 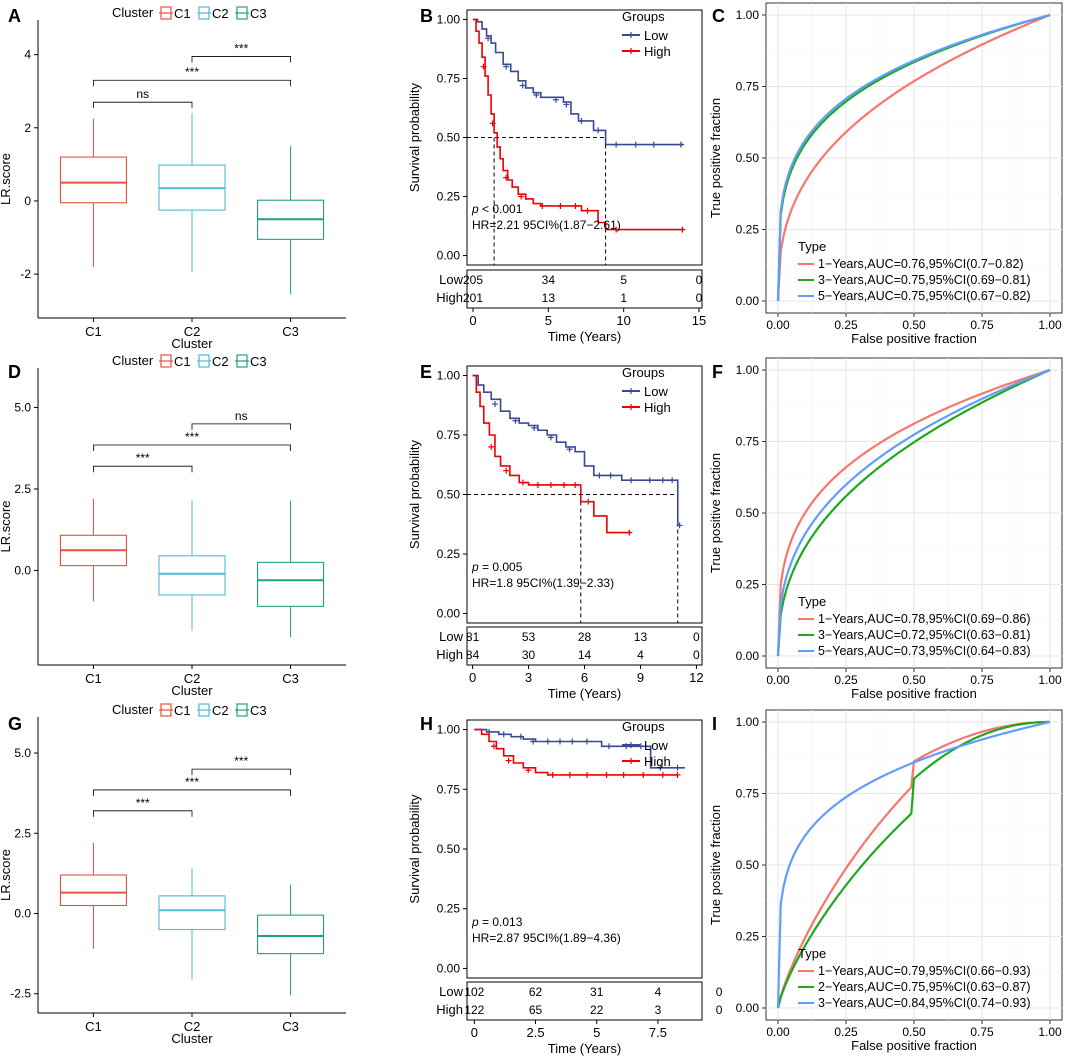 What do you see at coordinates (449, 197) in the screenshot?
I see `panel-b-y-tick-label: 0.25` at bounding box center [449, 197].